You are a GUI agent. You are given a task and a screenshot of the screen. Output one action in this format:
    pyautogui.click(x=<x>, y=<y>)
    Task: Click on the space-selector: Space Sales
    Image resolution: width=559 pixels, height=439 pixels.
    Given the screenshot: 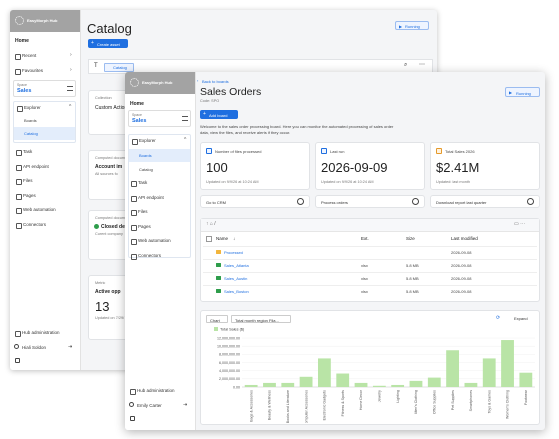 What is the action you would take?
    pyautogui.click(x=44, y=88)
    